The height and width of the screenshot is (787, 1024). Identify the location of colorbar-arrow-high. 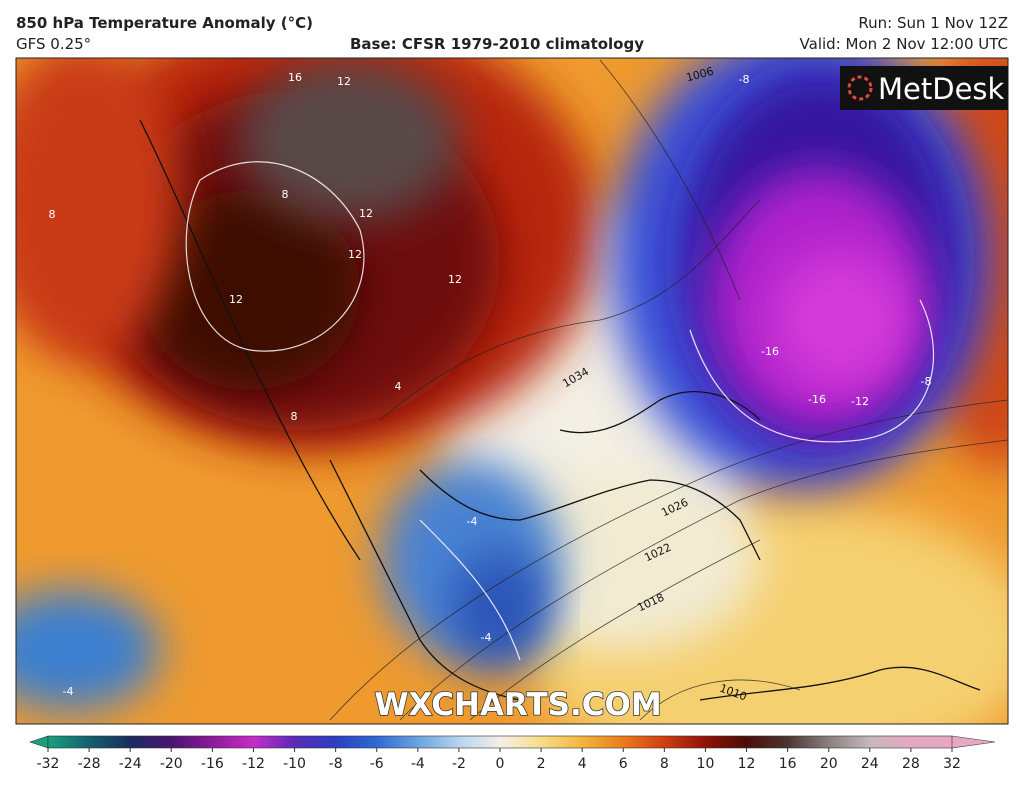
(973, 742).